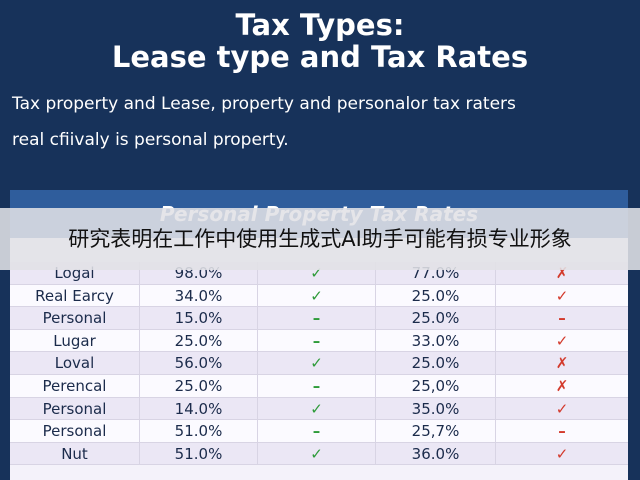  I want to click on table-cell: 34.0%, so click(199, 295).